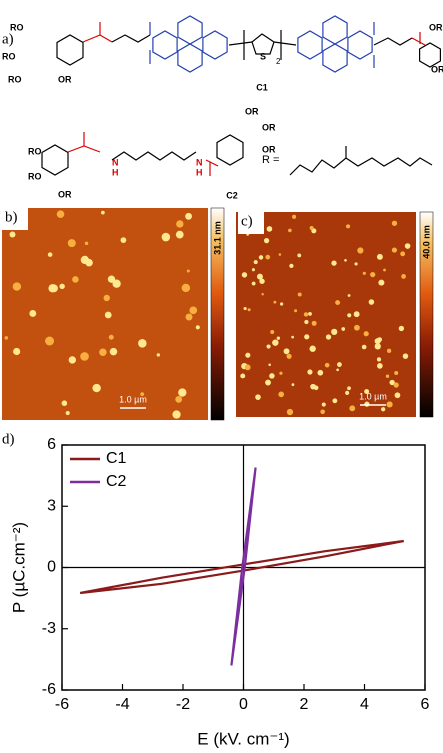 This screenshot has width=443, height=753. What do you see at coordinates (243, 738) in the screenshot?
I see `x-axis-label: E (kV. cm⁻¹)` at bounding box center [243, 738].